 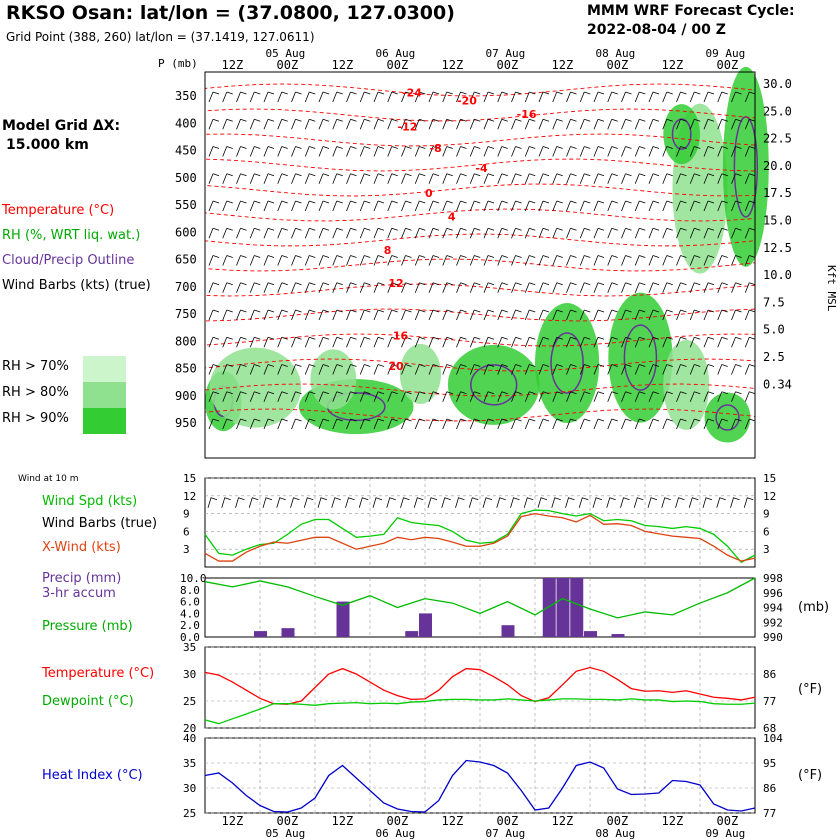 What do you see at coordinates (189, 701) in the screenshot?
I see `temp-ytick: 25` at bounding box center [189, 701].